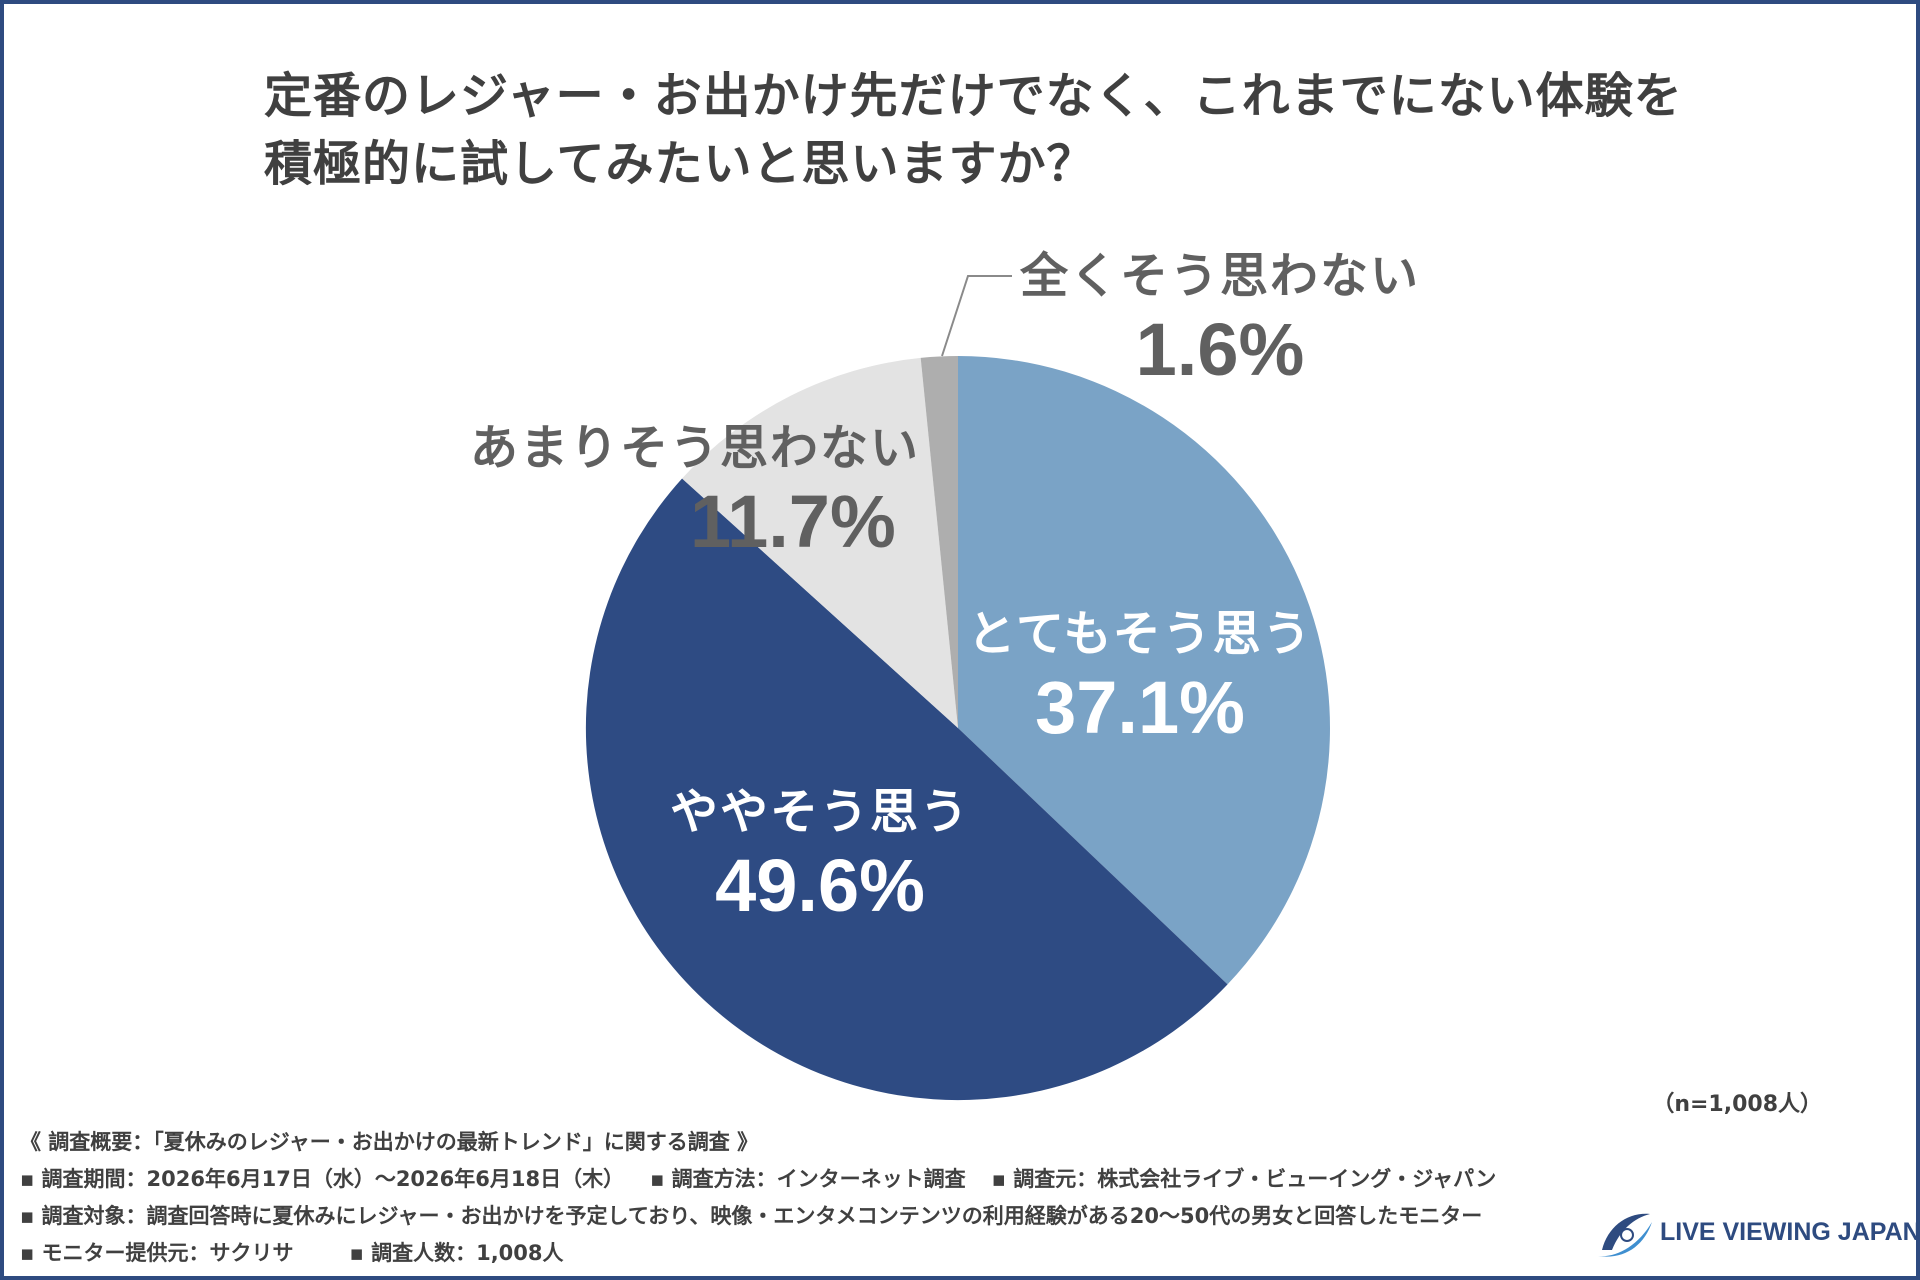 This screenshot has width=1920, height=1280. Describe the element at coordinates (1737, 1104) in the screenshot. I see `sample-size: （n=1,008人）` at that location.